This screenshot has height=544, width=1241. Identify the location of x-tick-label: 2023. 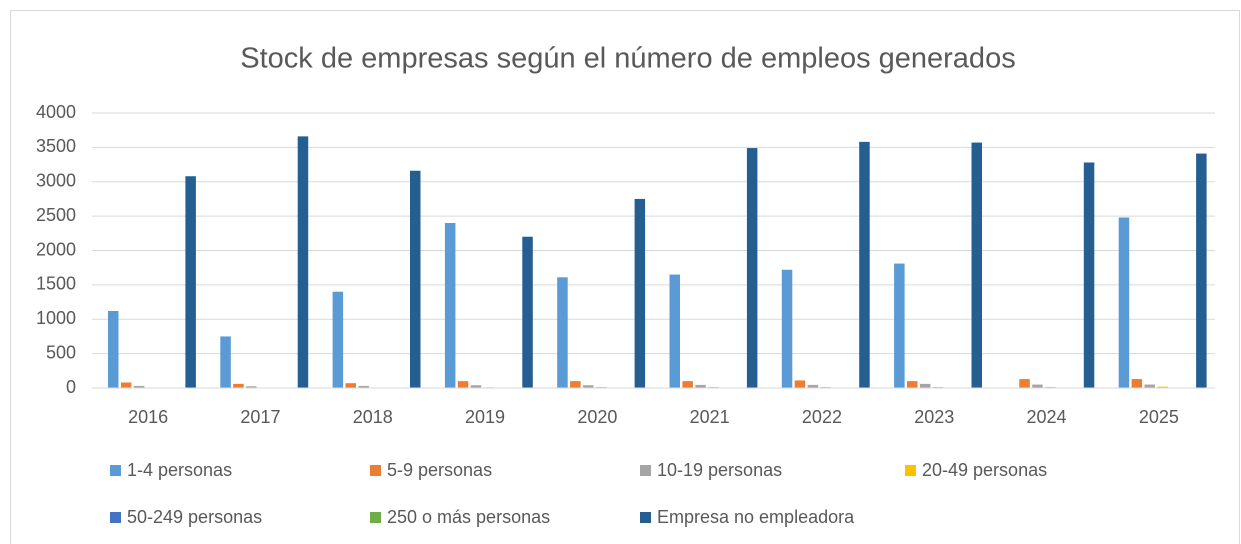
(934, 417).